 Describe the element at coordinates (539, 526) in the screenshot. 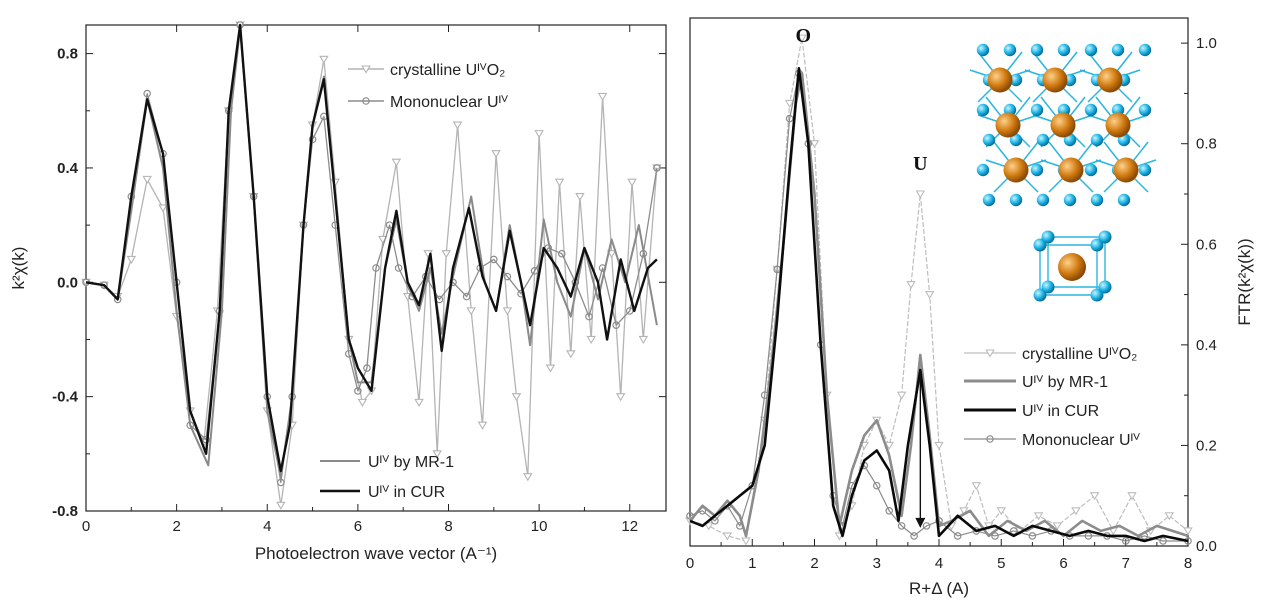

I see `x-tick-label: 10` at that location.